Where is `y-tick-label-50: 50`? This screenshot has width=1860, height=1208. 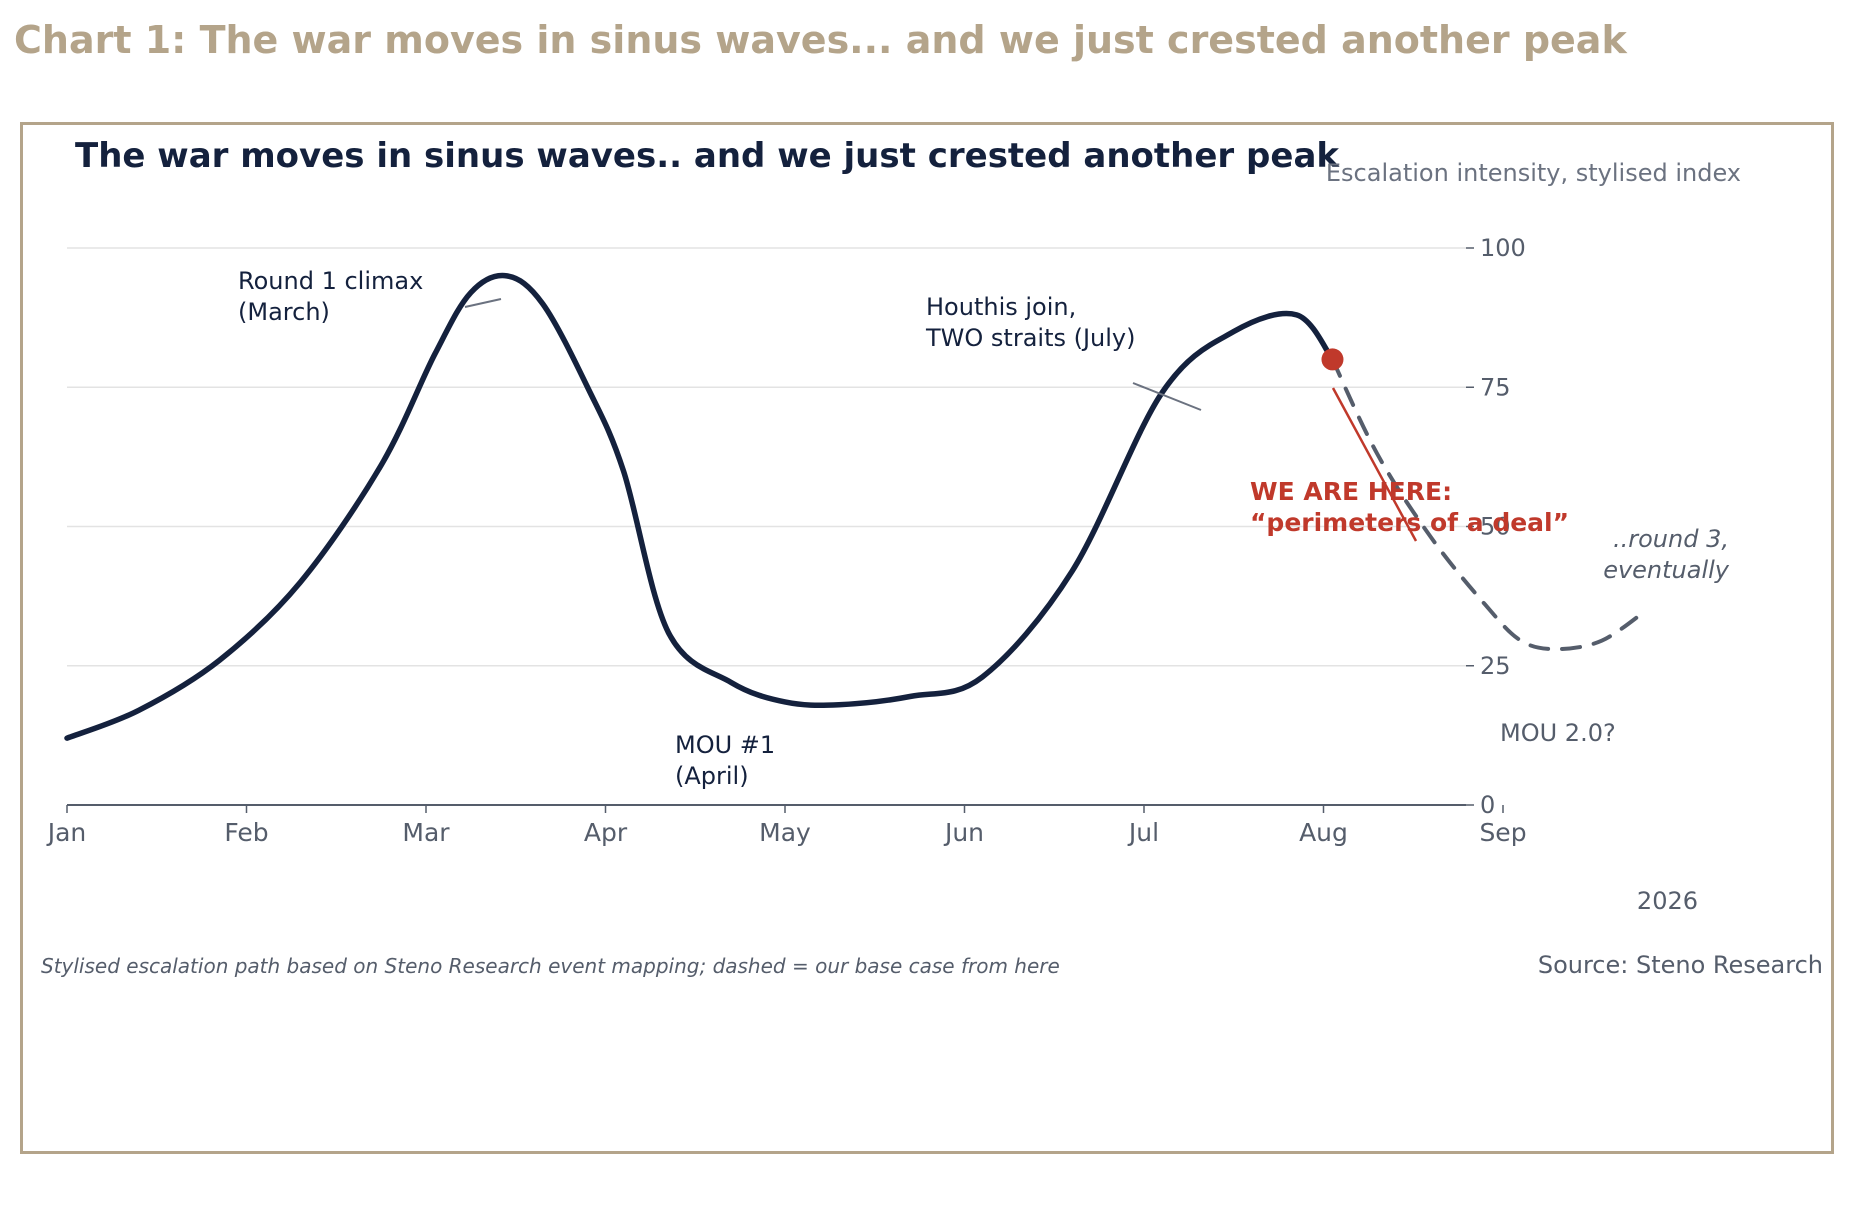 y-tick-label-50: 50 is located at coordinates (1495, 527).